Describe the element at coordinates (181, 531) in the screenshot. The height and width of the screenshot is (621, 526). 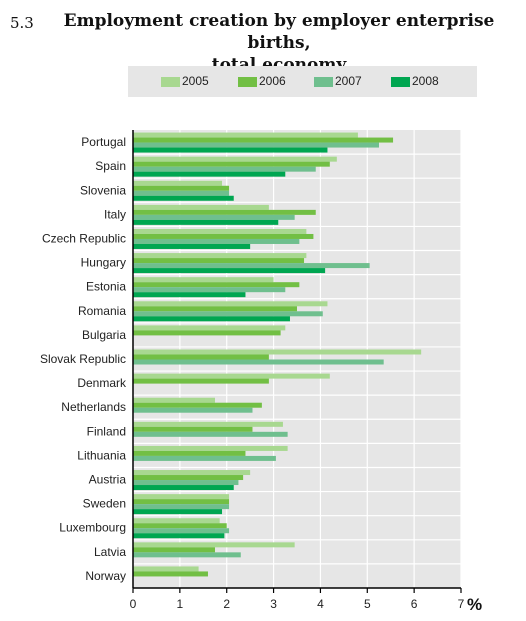
I see `bar-luxembourg-2007` at that location.